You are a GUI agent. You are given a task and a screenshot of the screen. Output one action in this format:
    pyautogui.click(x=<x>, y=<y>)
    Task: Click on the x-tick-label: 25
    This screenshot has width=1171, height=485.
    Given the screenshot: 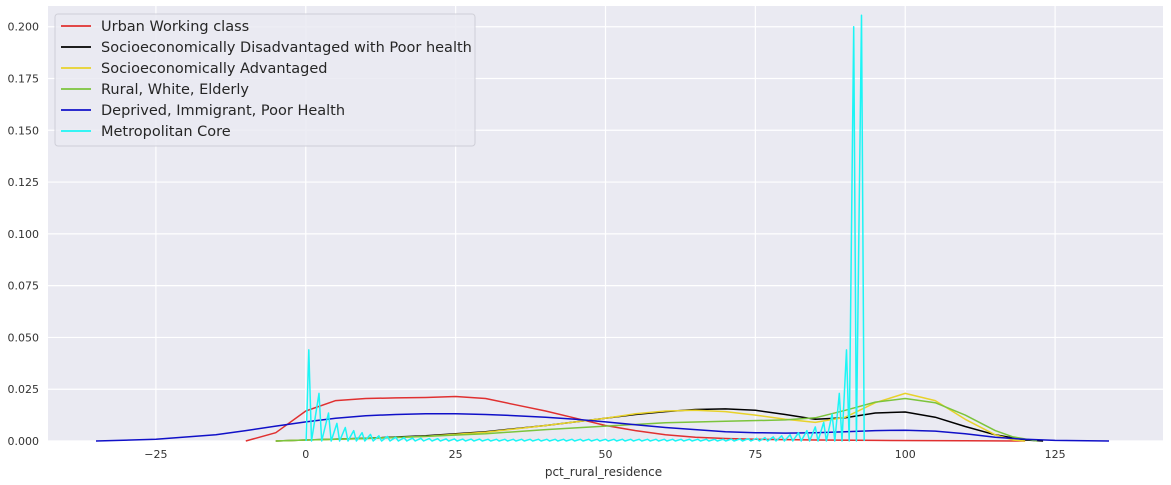 What is the action you would take?
    pyautogui.click(x=456, y=454)
    